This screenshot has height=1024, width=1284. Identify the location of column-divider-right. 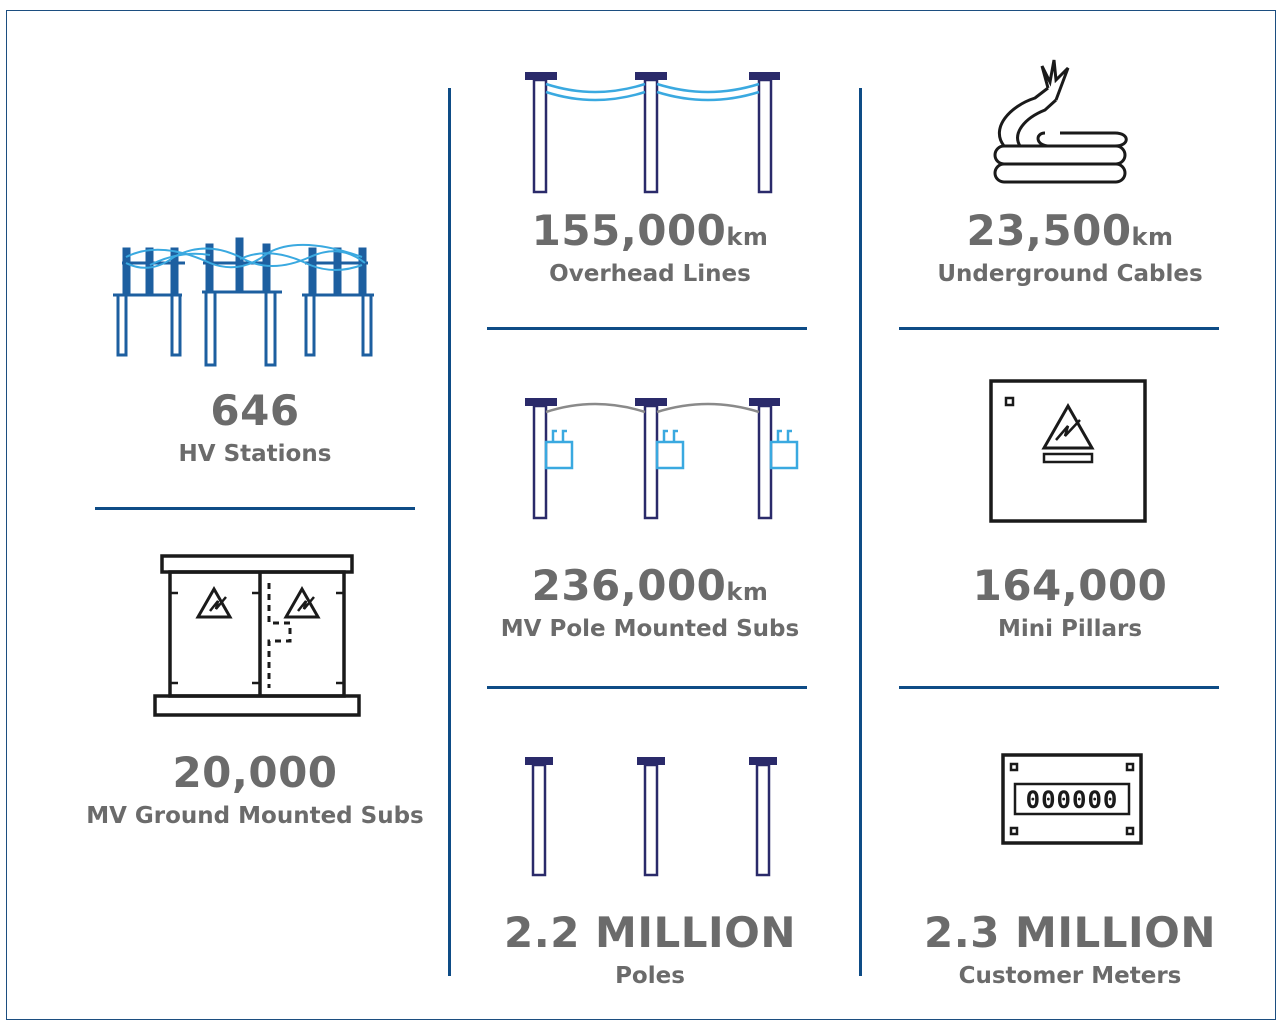
(860, 532).